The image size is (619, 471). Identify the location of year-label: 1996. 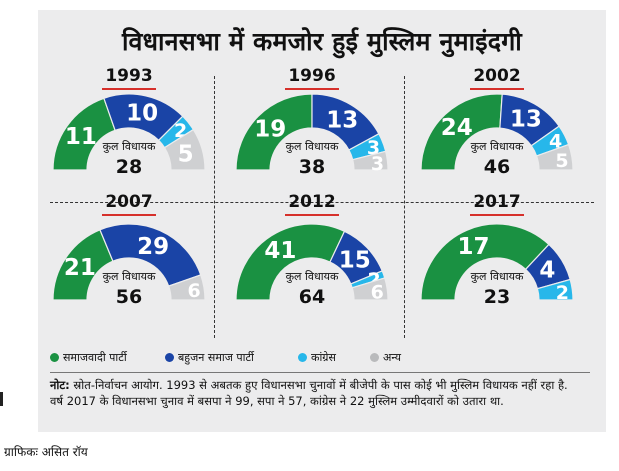
(312, 76).